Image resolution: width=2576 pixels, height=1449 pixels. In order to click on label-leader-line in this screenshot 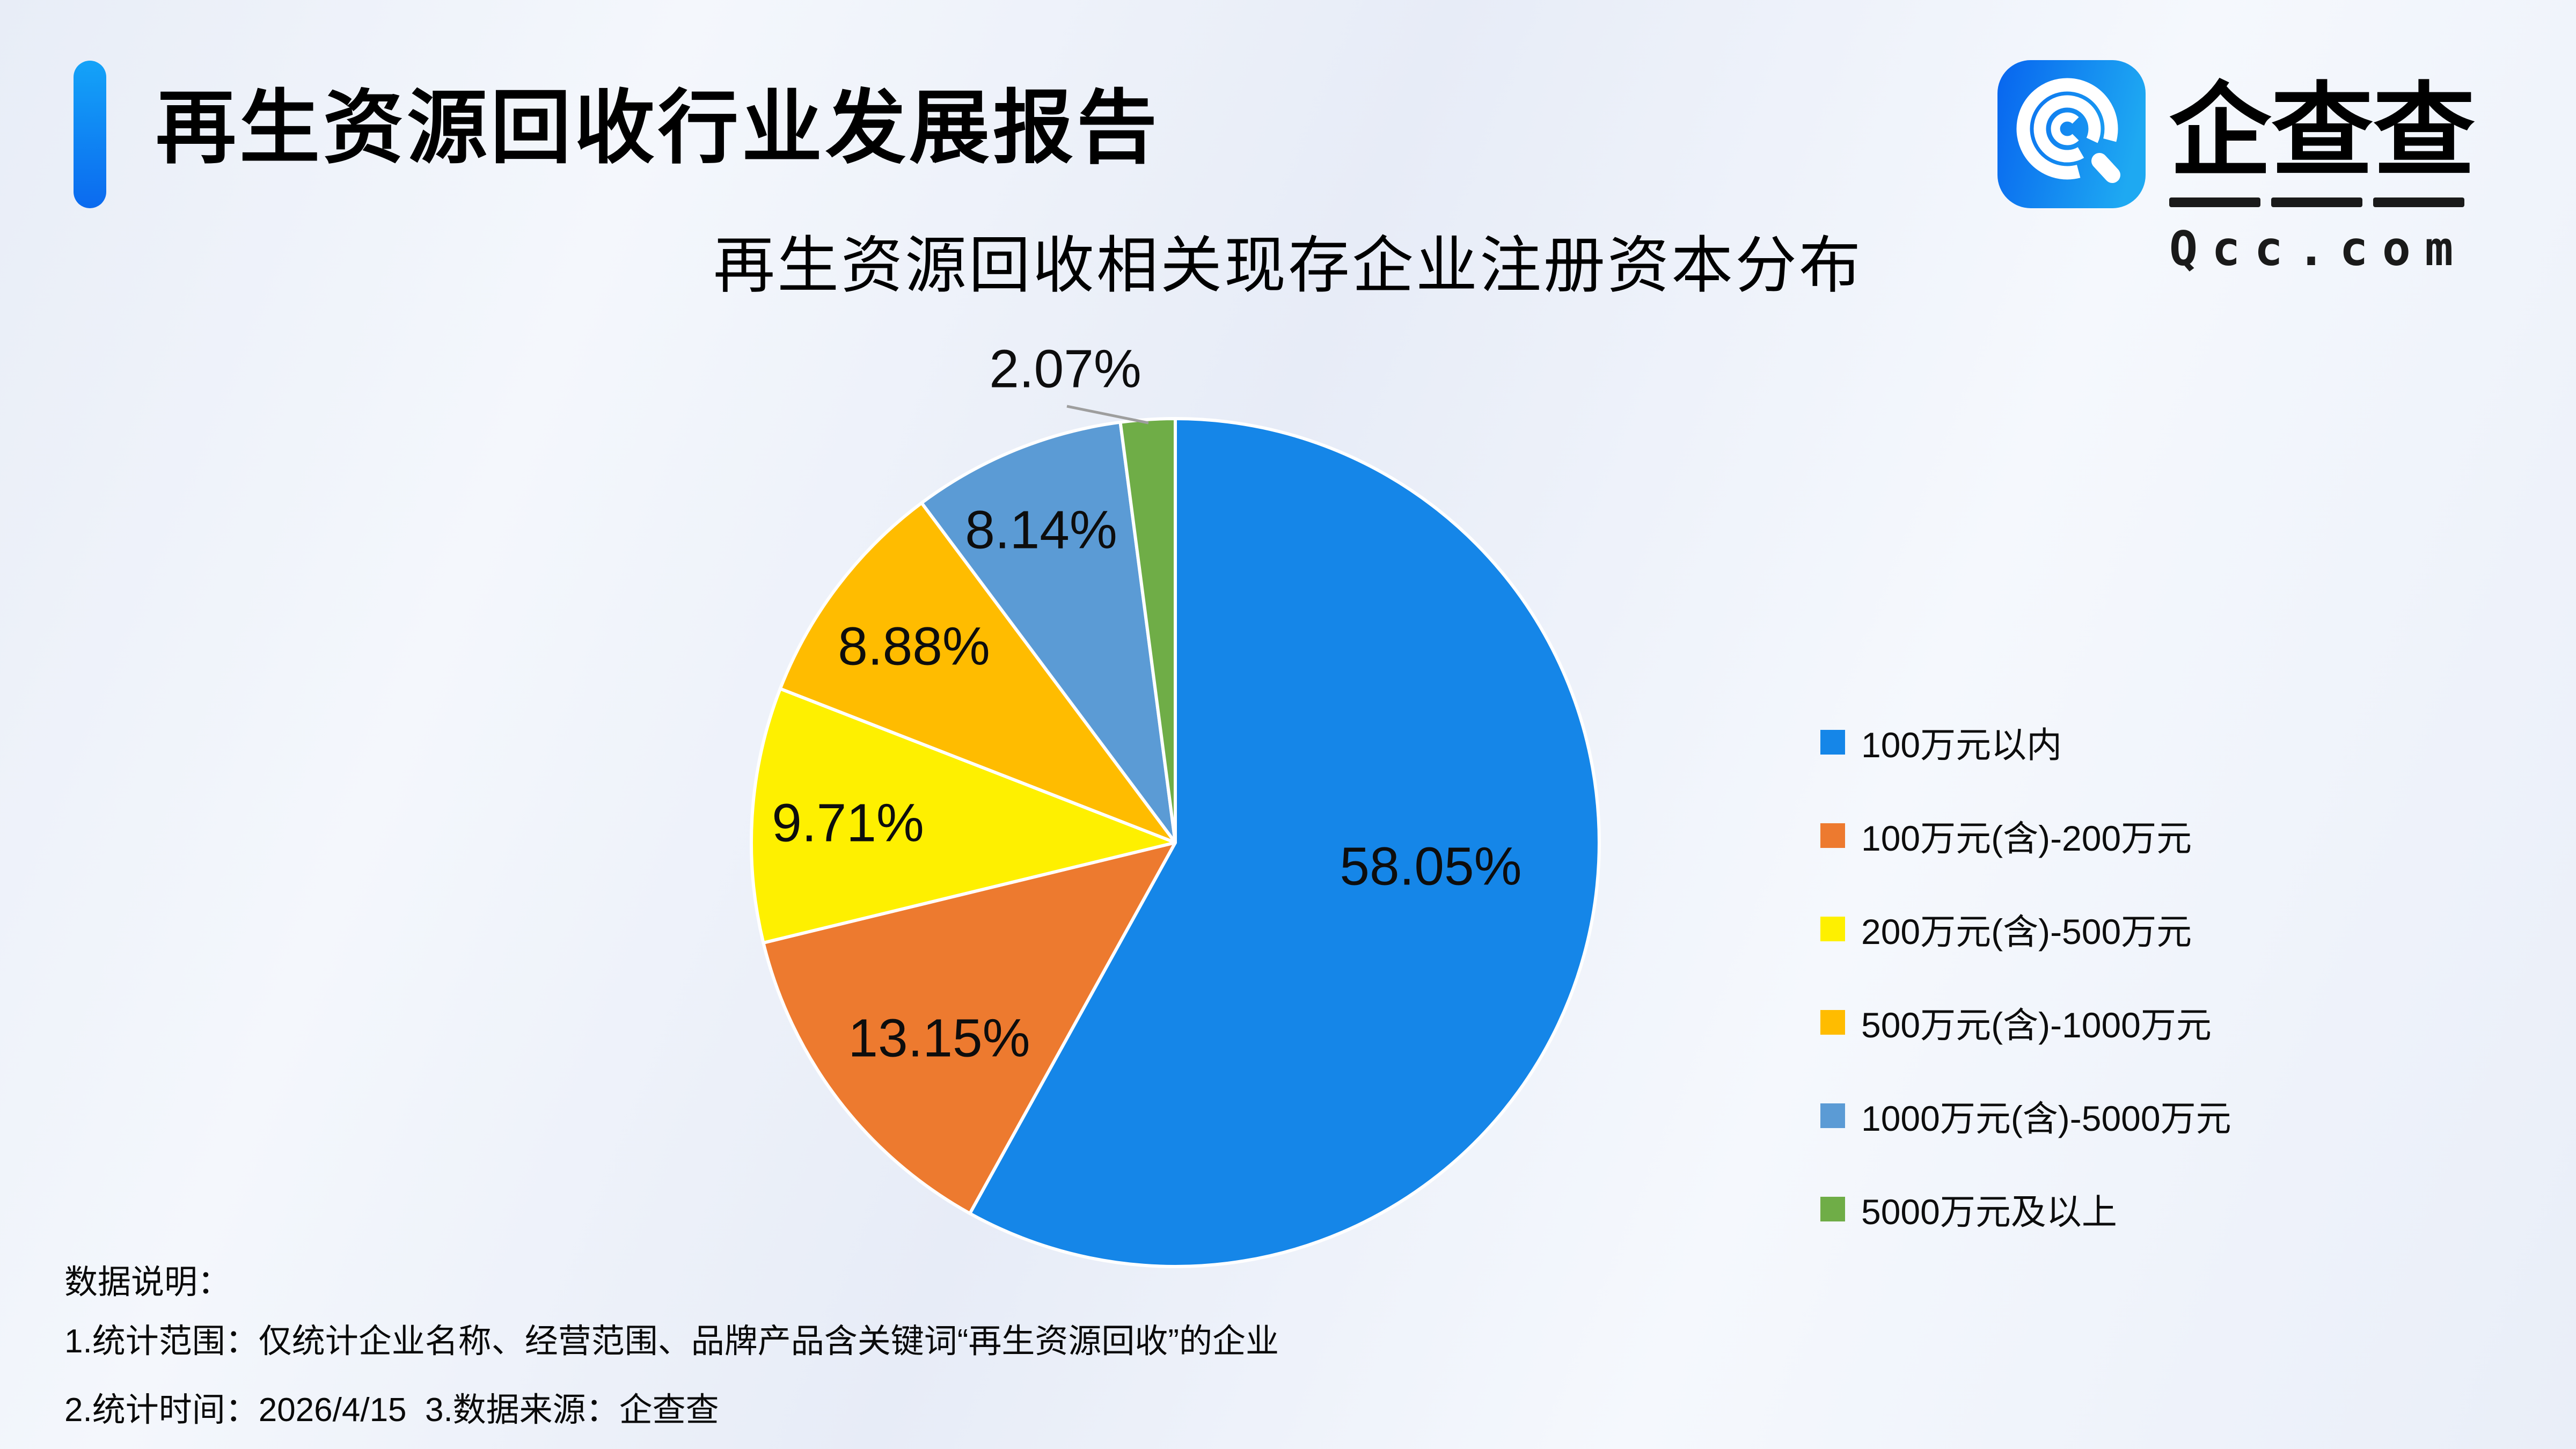, I will do `click(1107, 415)`.